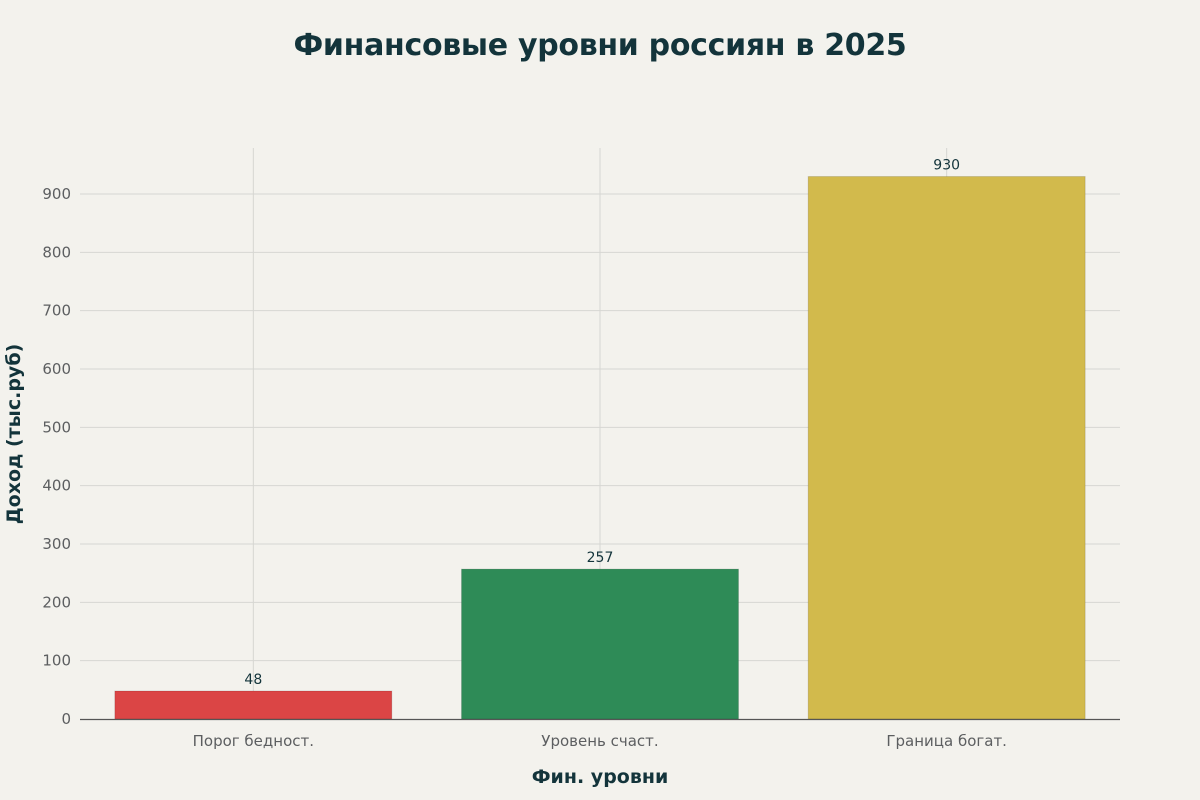 The width and height of the screenshot is (1200, 800). What do you see at coordinates (56, 602) in the screenshot?
I see `y-tick-label: 200` at bounding box center [56, 602].